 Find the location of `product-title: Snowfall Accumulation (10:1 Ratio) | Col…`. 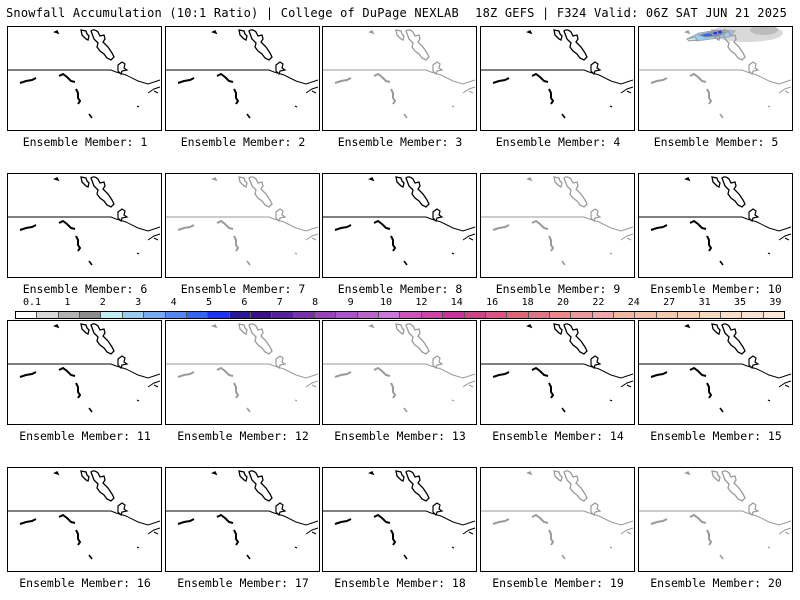

product-title: Snowfall Accumulation (10:1 Ratio) | Col… is located at coordinates (232, 13).